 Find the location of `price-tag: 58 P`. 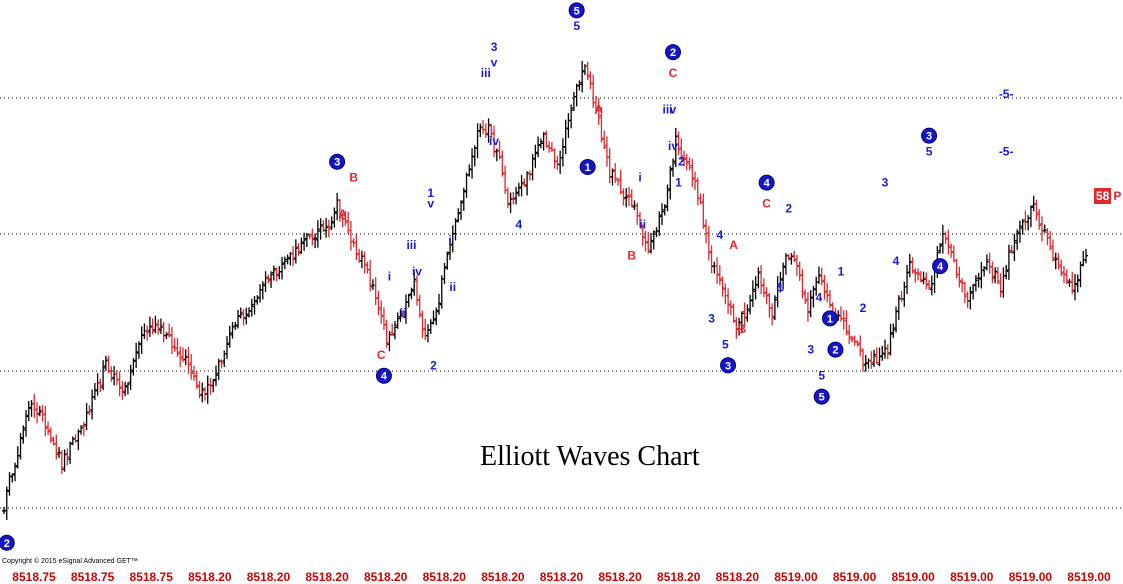

price-tag: 58 P is located at coordinates (1107, 196).